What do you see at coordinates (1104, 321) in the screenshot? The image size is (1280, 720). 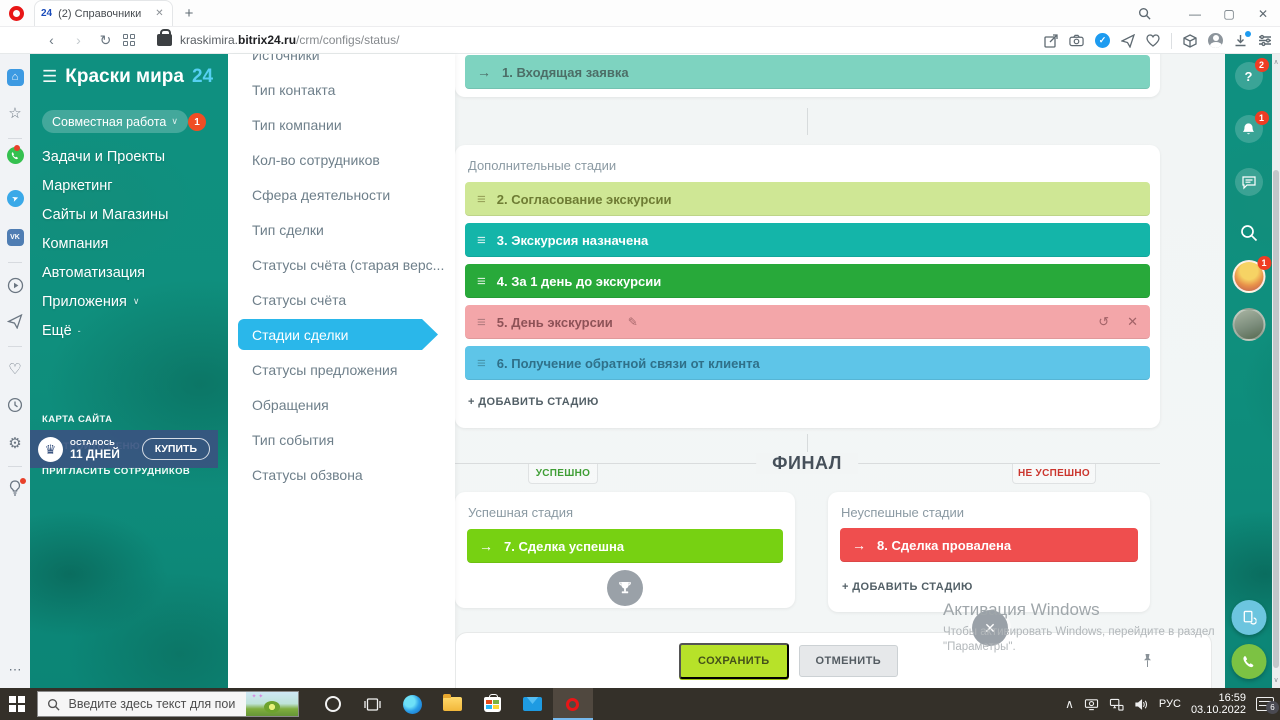 I see `reset-color-icon: ↺` at bounding box center [1104, 321].